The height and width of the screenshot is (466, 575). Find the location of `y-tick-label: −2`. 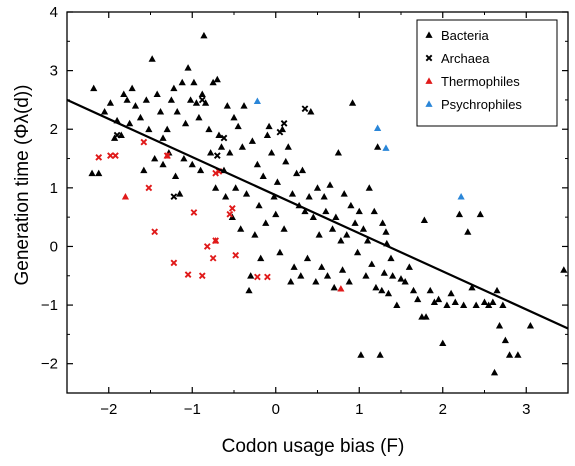

y-tick-label: −2 is located at coordinates (49, 364).